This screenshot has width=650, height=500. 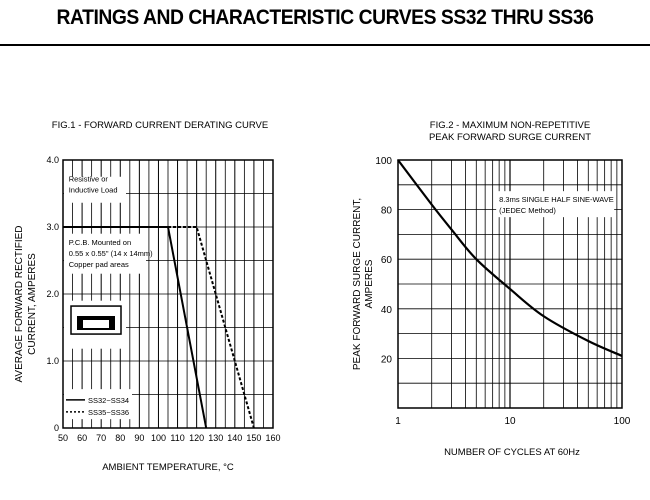 What do you see at coordinates (512, 452) in the screenshot?
I see `fig2-x-axis-label: NUMBER OF CYCLES AT 60Hz` at bounding box center [512, 452].